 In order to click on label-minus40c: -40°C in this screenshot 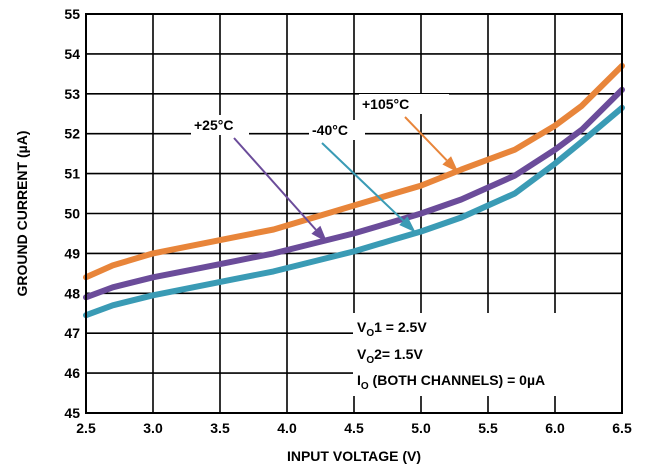, I will do `click(330, 130)`.